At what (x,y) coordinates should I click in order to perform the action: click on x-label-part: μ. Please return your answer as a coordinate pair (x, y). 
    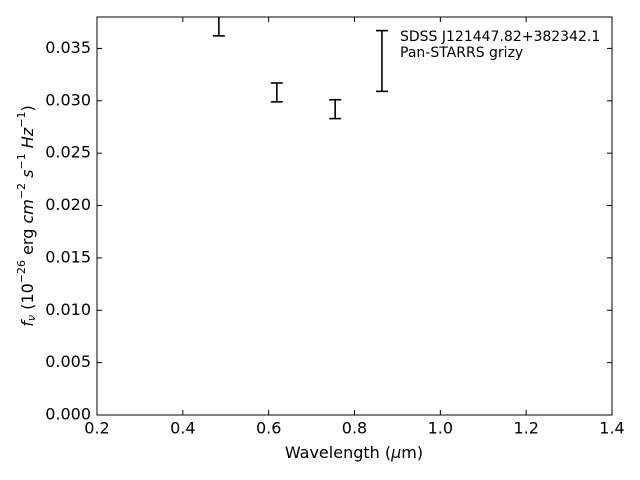
    Looking at the image, I should click on (395, 452).